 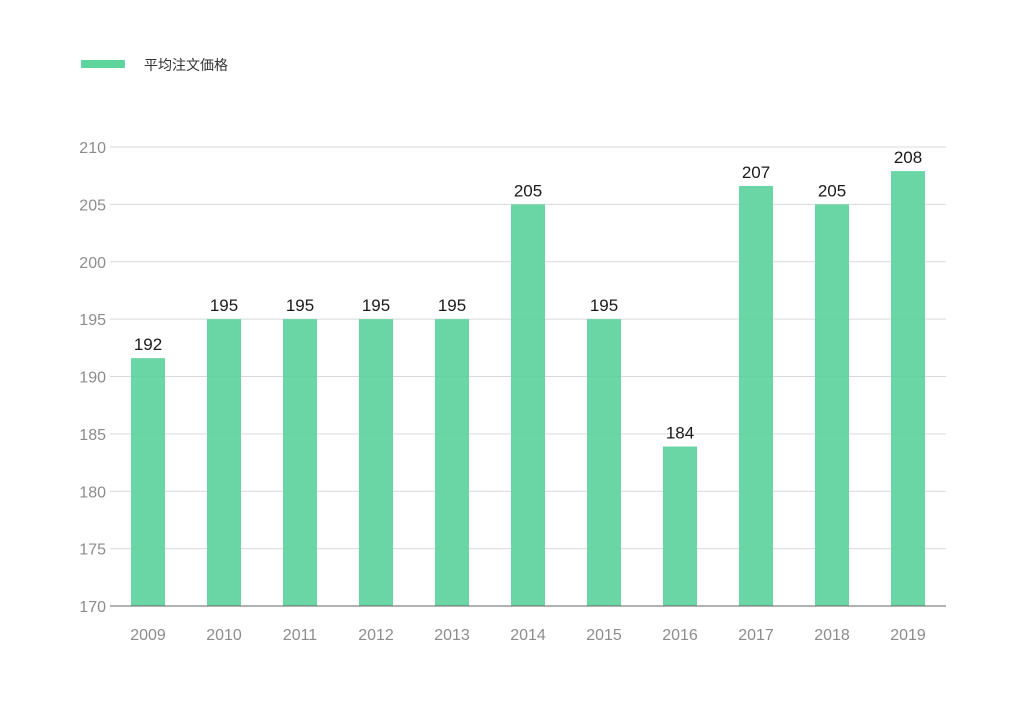 I want to click on value-label-2011: 195, so click(x=300, y=305).